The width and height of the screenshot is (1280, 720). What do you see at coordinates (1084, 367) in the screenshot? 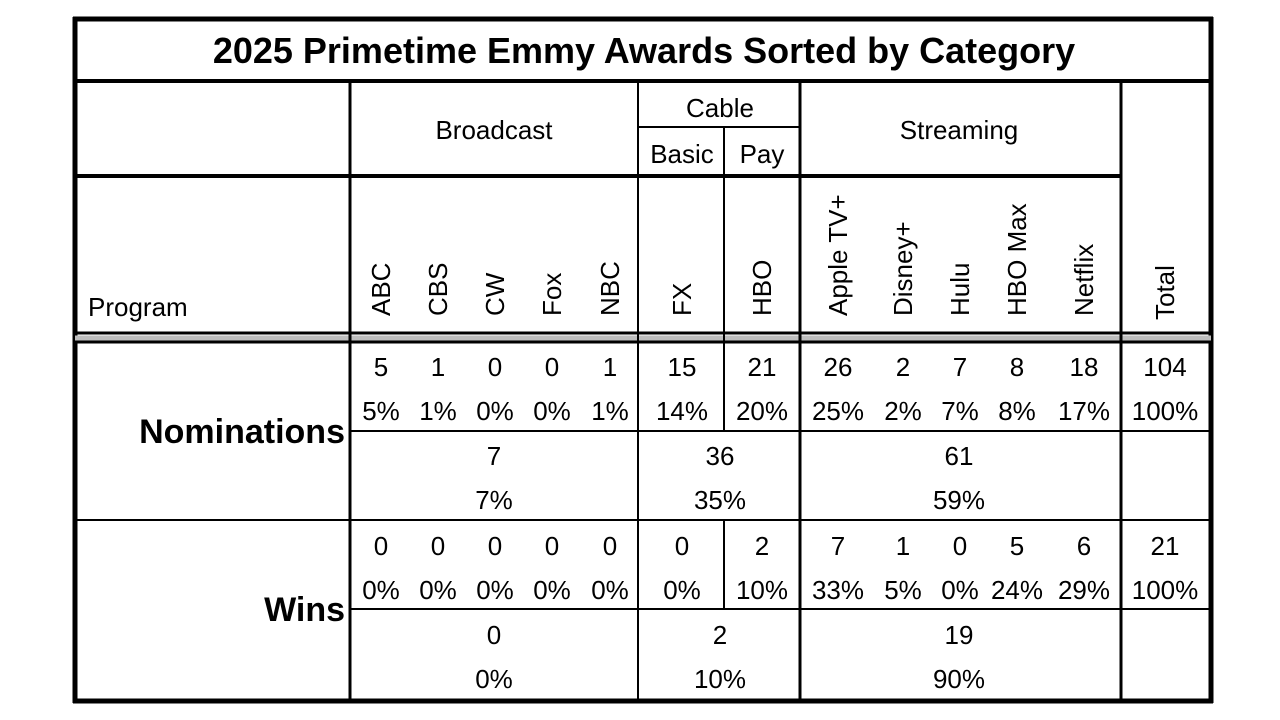
I see `count-cell: 18` at bounding box center [1084, 367].